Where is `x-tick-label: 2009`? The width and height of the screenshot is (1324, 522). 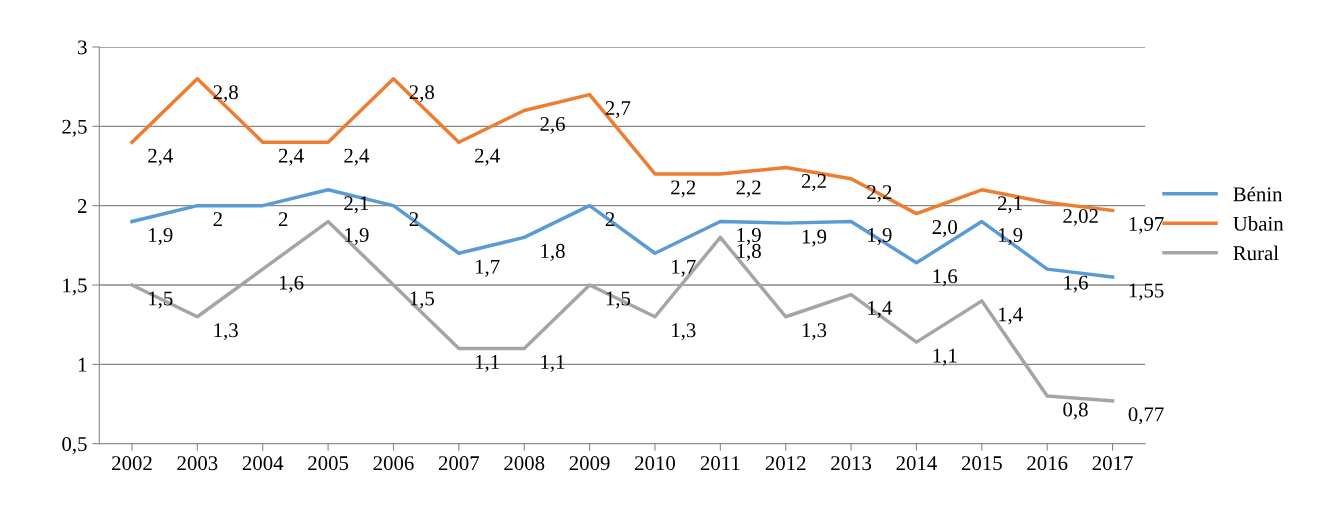 x-tick-label: 2009 is located at coordinates (589, 463).